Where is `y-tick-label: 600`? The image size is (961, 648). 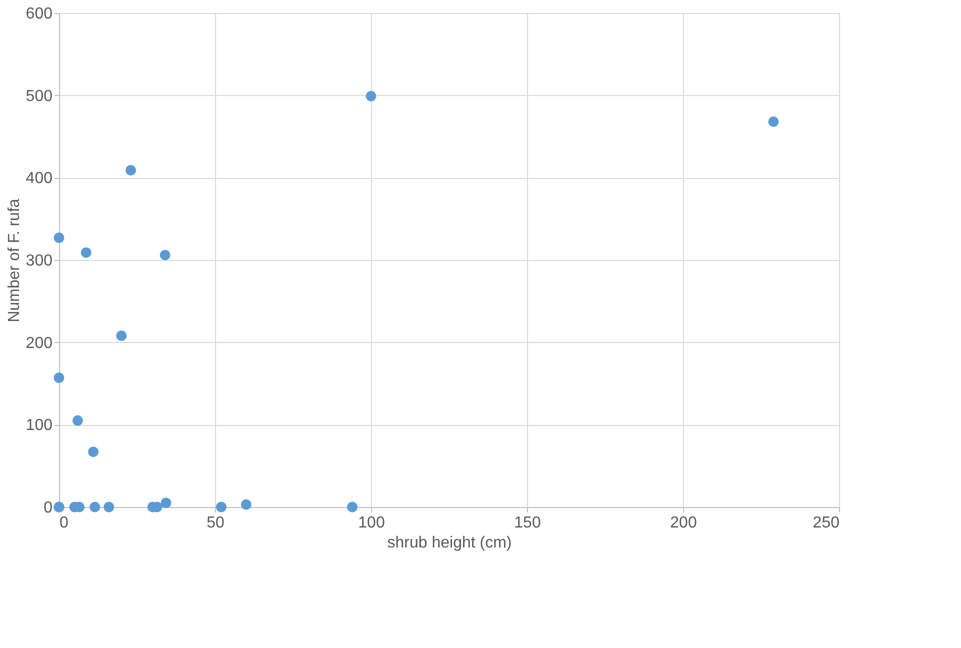
y-tick-label: 600 is located at coordinates (39, 14).